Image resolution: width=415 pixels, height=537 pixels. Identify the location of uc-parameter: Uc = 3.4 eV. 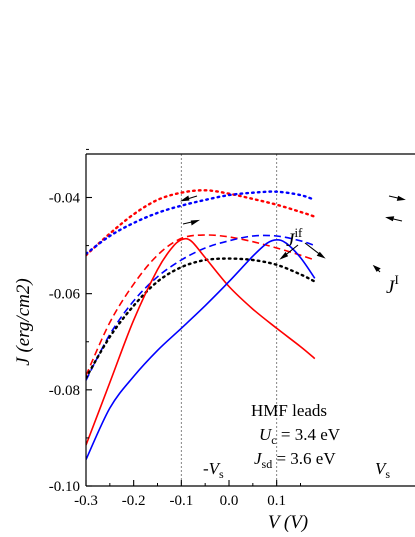
(300, 436).